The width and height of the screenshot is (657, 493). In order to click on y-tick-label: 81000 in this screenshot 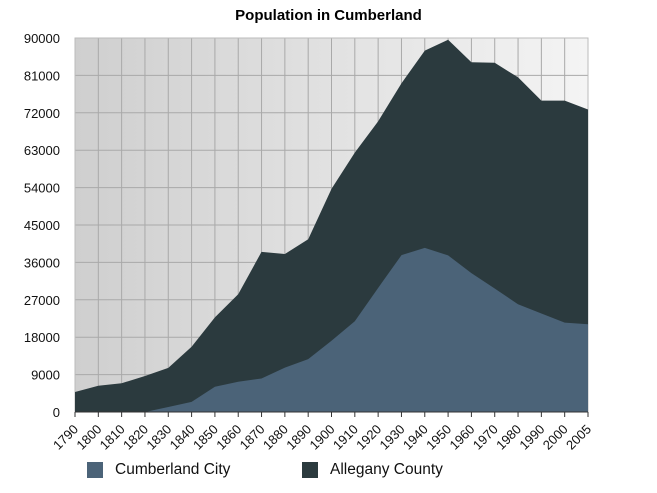, I will do `click(42, 75)`.